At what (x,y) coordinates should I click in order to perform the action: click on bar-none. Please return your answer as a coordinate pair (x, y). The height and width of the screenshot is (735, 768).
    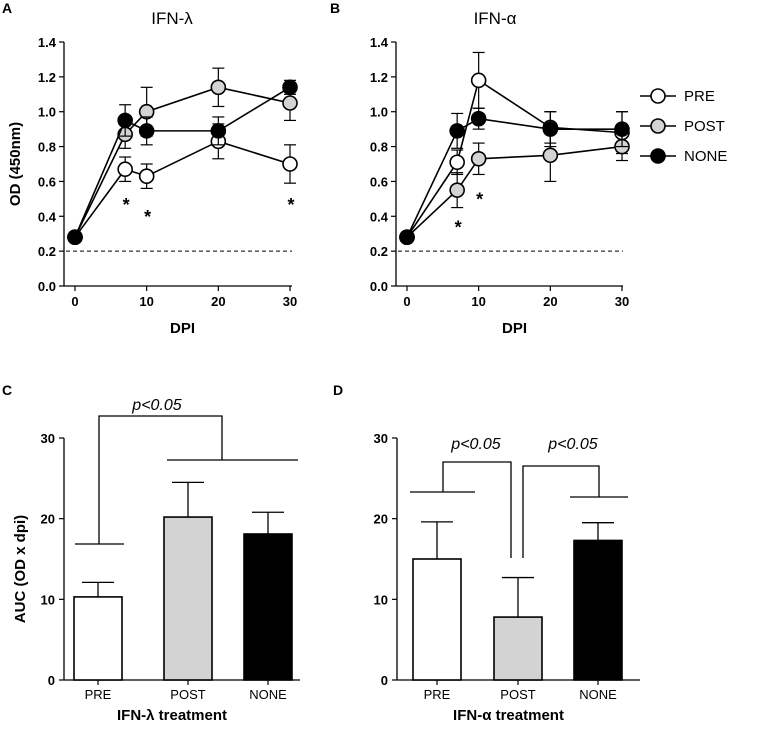
    Looking at the image, I should click on (598, 610).